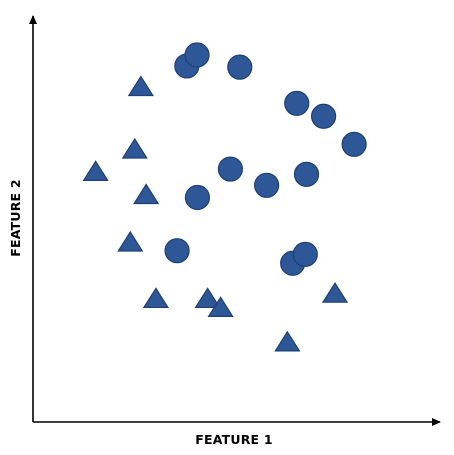 This screenshot has width=454, height=455. What do you see at coordinates (233, 439) in the screenshot?
I see `x-axis-label: FEATURE 1` at bounding box center [233, 439].